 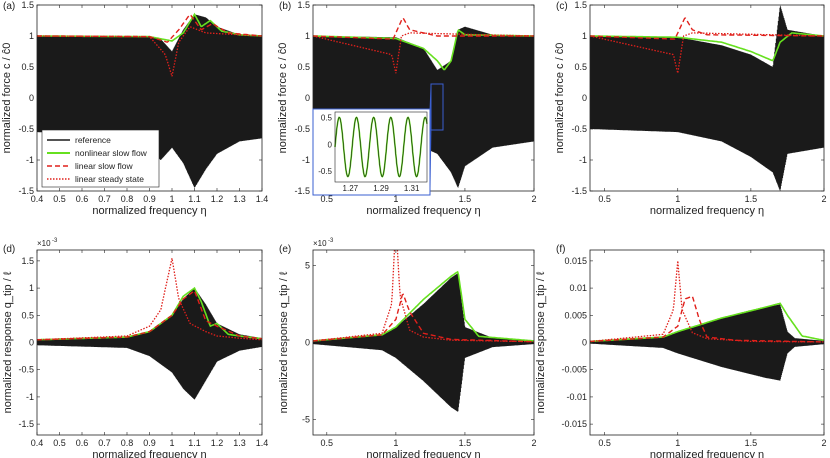 I want to click on panel-letter: (e), so click(x=285, y=249).